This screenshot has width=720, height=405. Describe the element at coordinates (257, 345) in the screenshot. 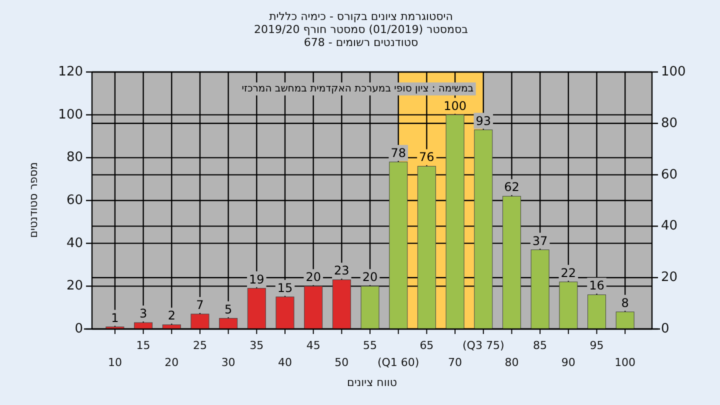

I see `x-tick-label: 35` at that location.